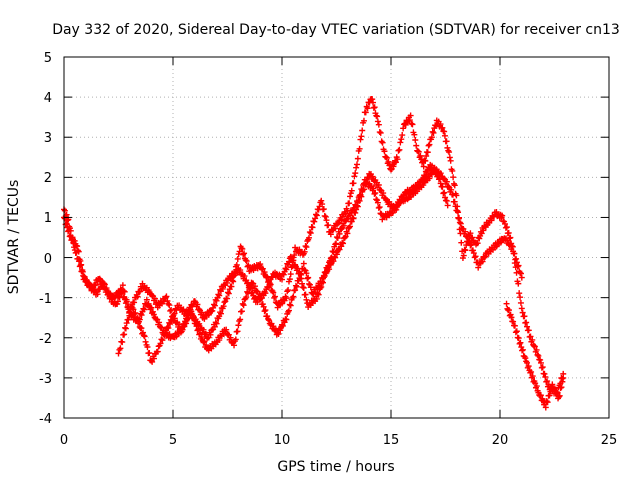 The image size is (640, 480). Describe the element at coordinates (45, 419) in the screenshot. I see `y-tick-label-neg4: -4` at that location.